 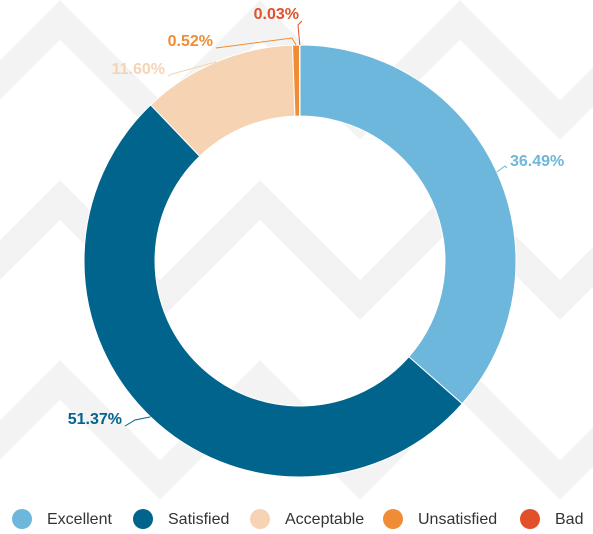 I want to click on legend-label: Satisfied, so click(x=198, y=519).